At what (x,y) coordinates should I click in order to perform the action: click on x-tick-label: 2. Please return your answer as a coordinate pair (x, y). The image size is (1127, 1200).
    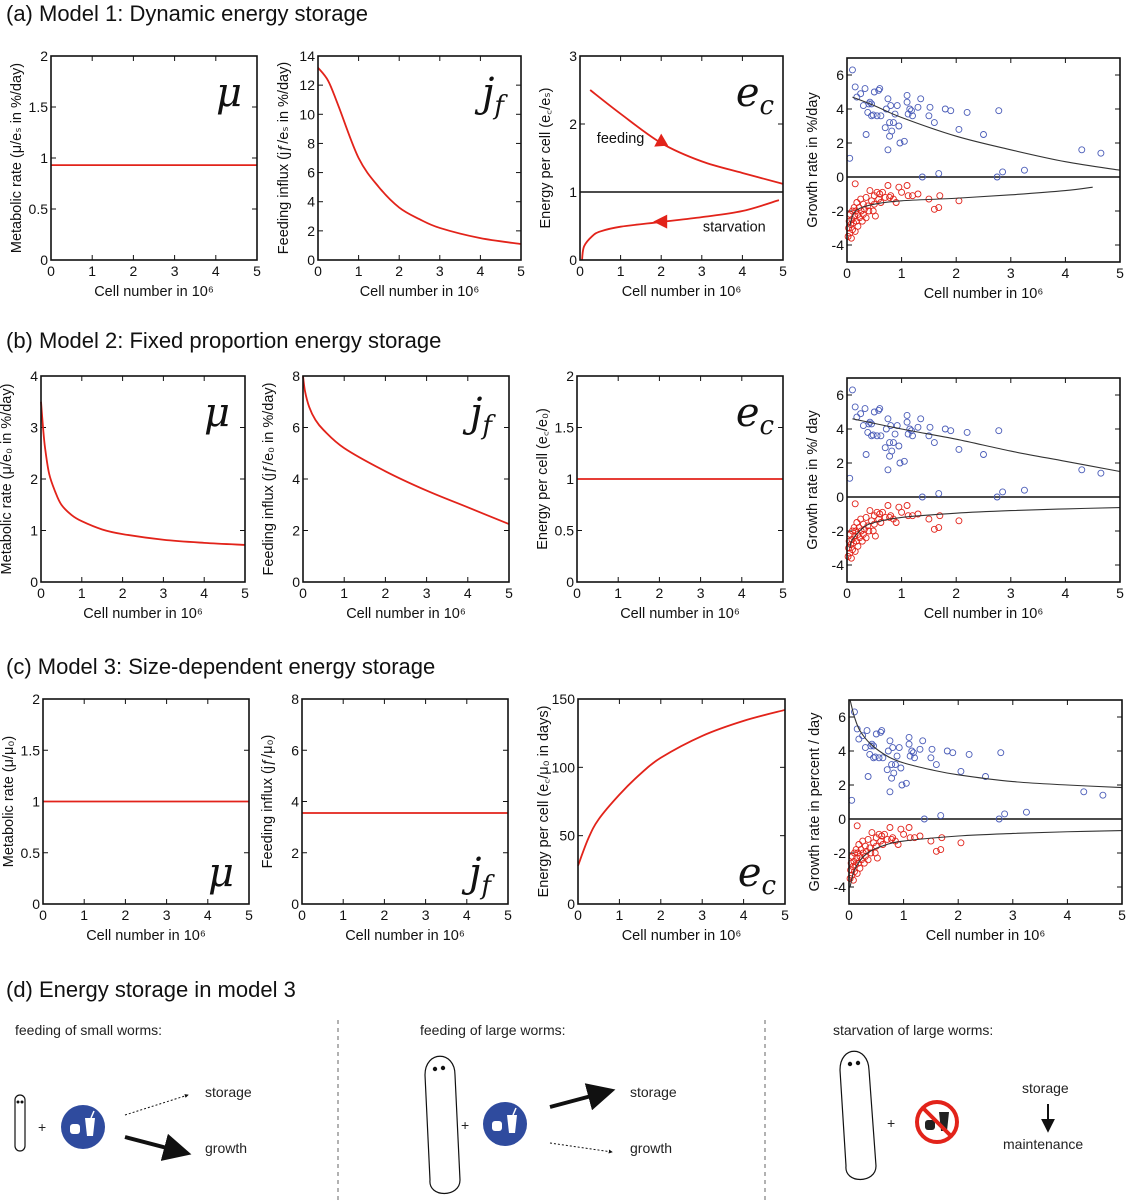
    Looking at the image, I should click on (661, 271).